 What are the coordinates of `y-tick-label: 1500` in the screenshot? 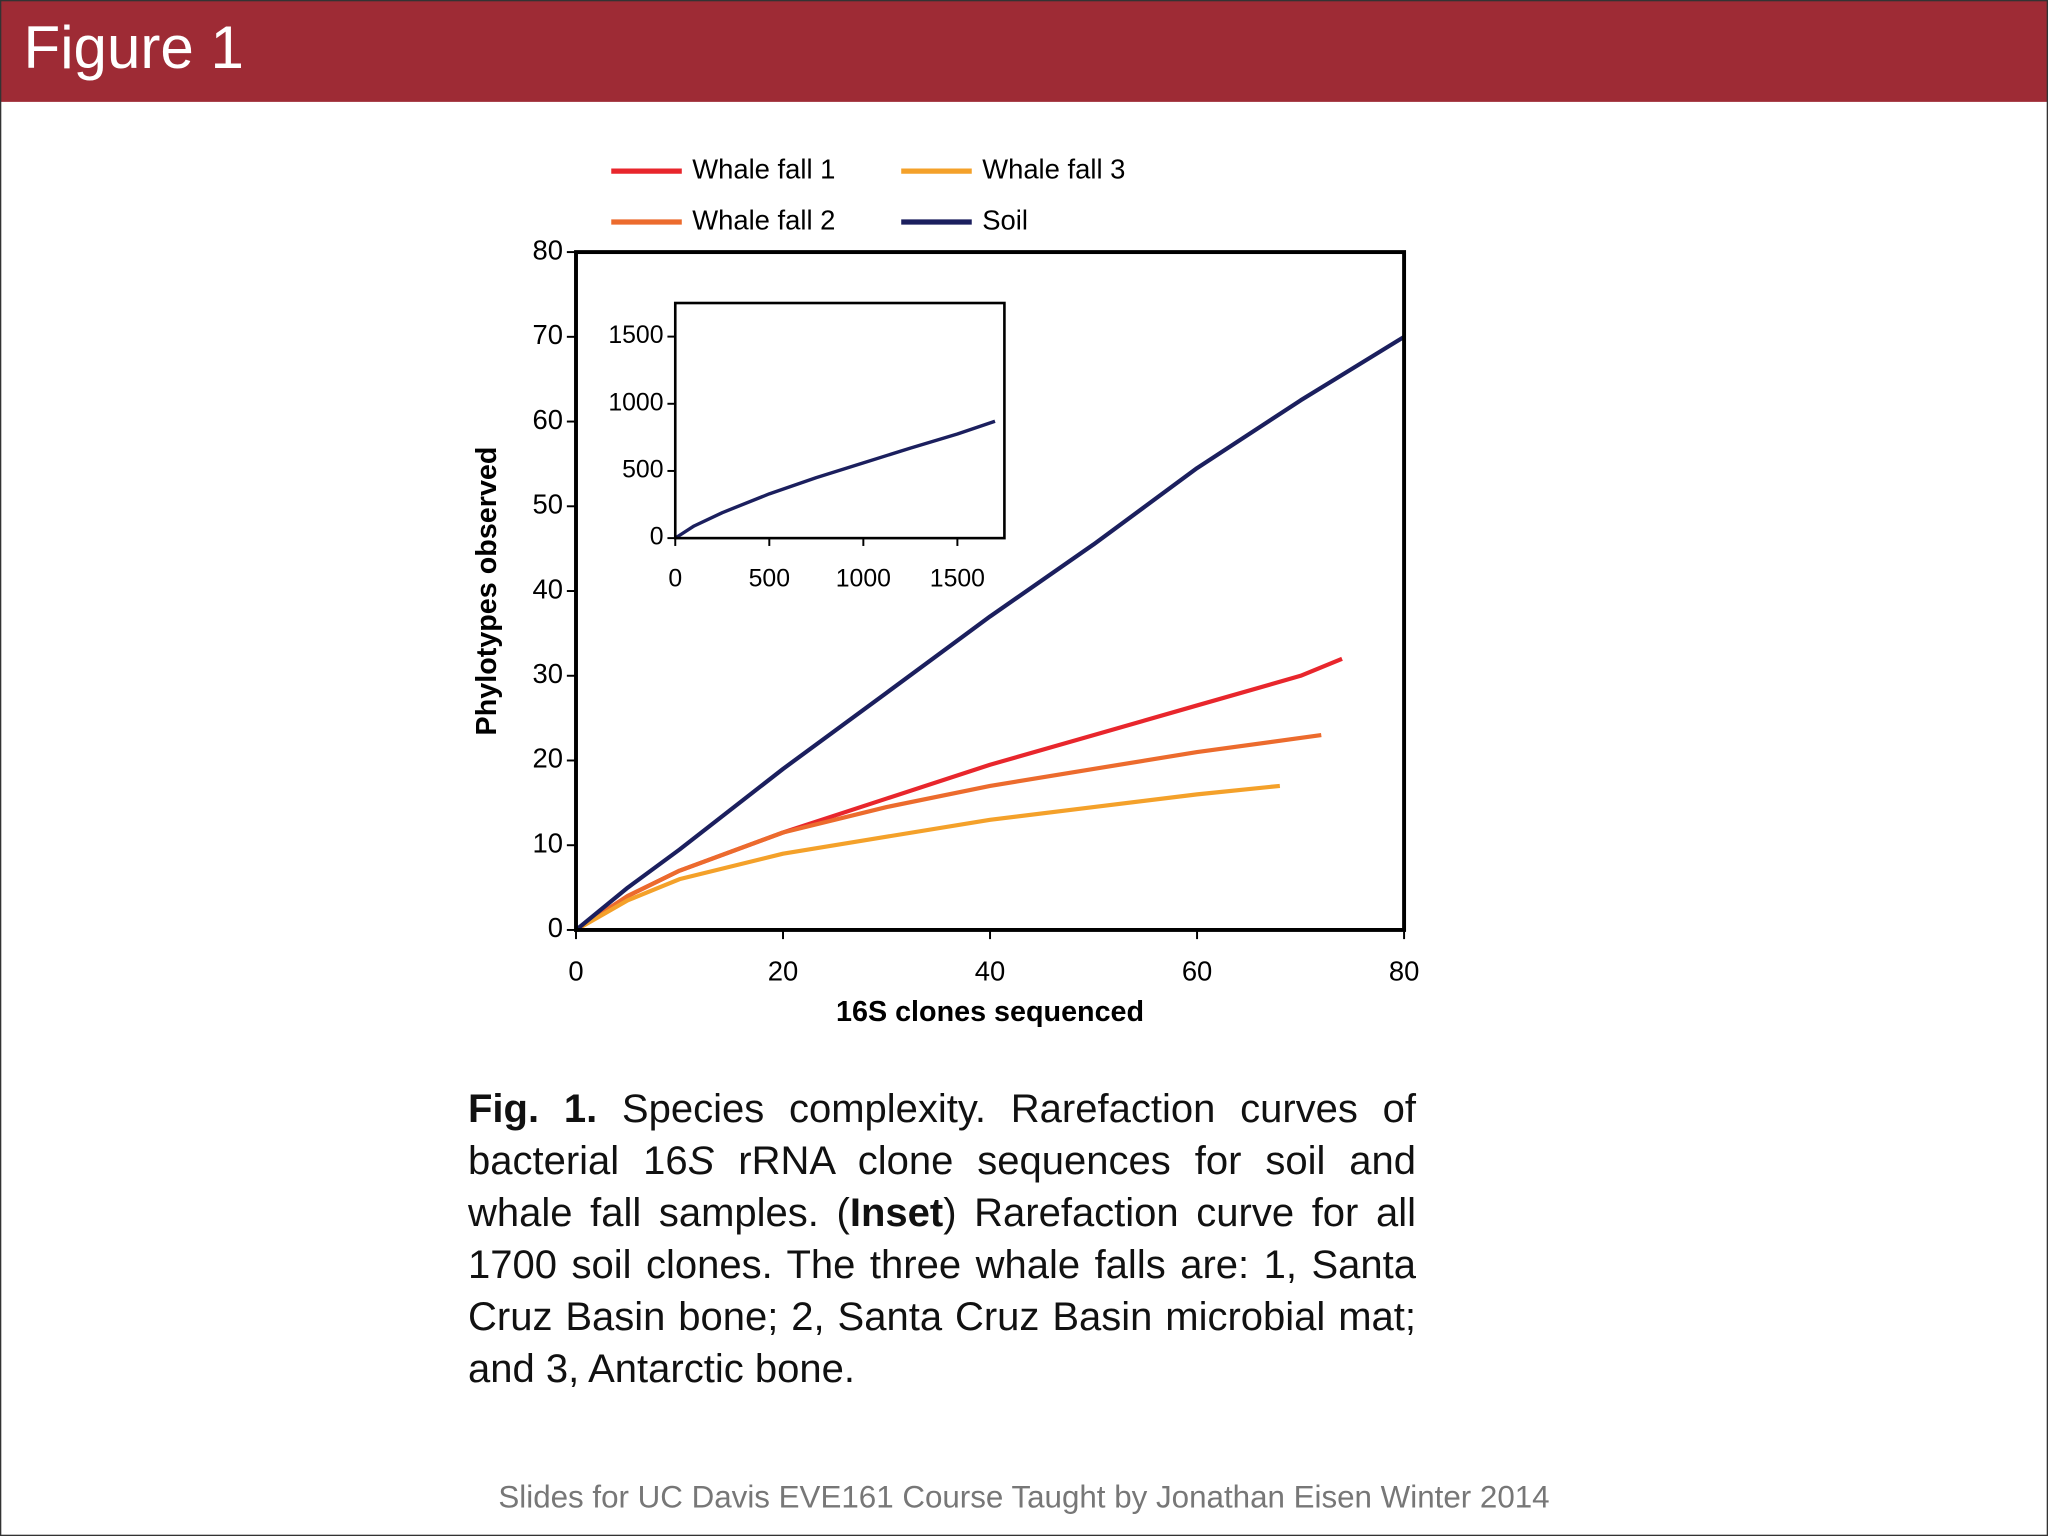 It's located at (635, 335).